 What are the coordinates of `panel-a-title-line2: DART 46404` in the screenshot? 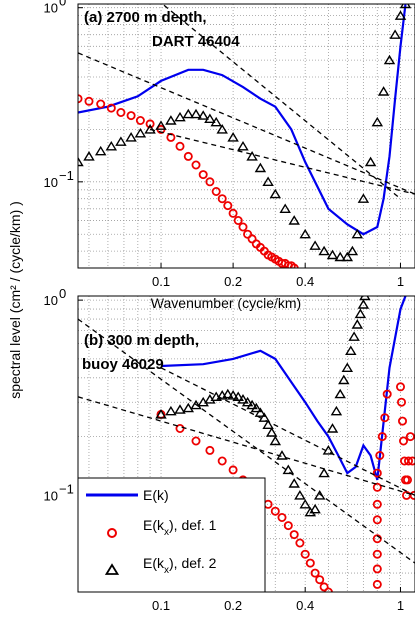 It's located at (196, 41).